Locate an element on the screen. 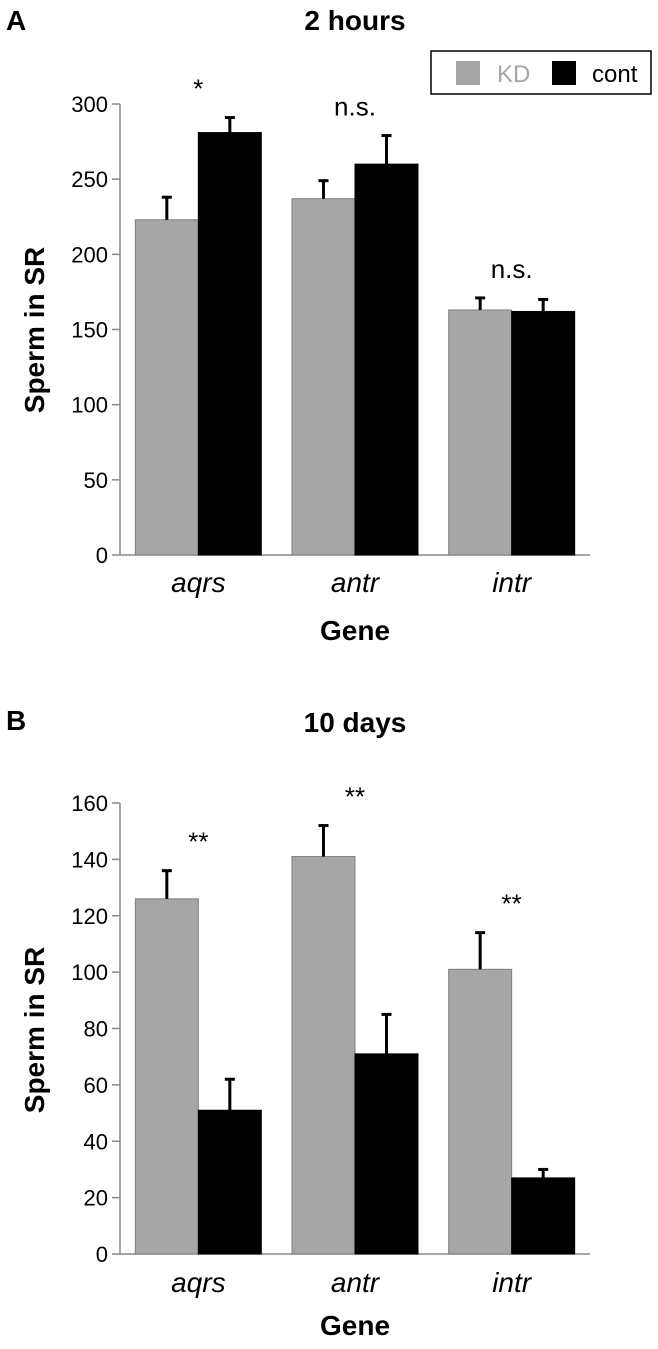 The image size is (658, 1349). legend-swatch-cont is located at coordinates (564, 73).